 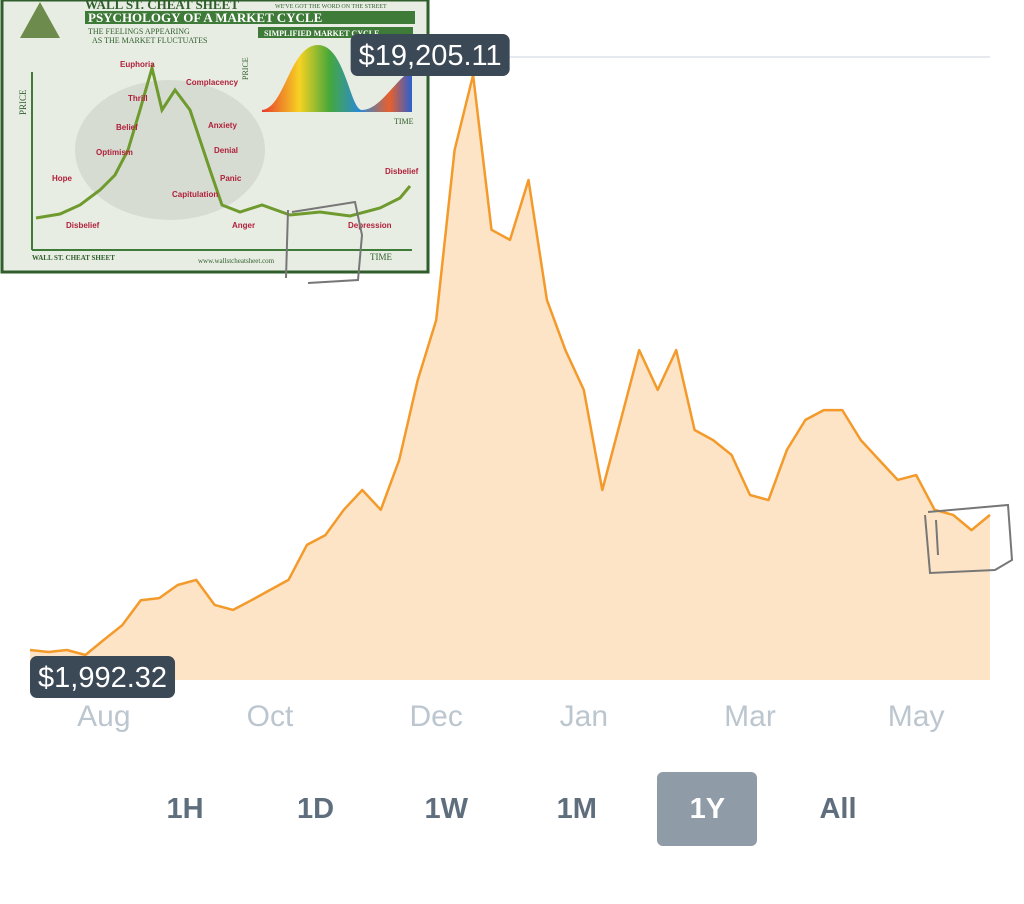 What do you see at coordinates (138, 98) in the screenshot?
I see `inset-stage: Thrill` at bounding box center [138, 98].